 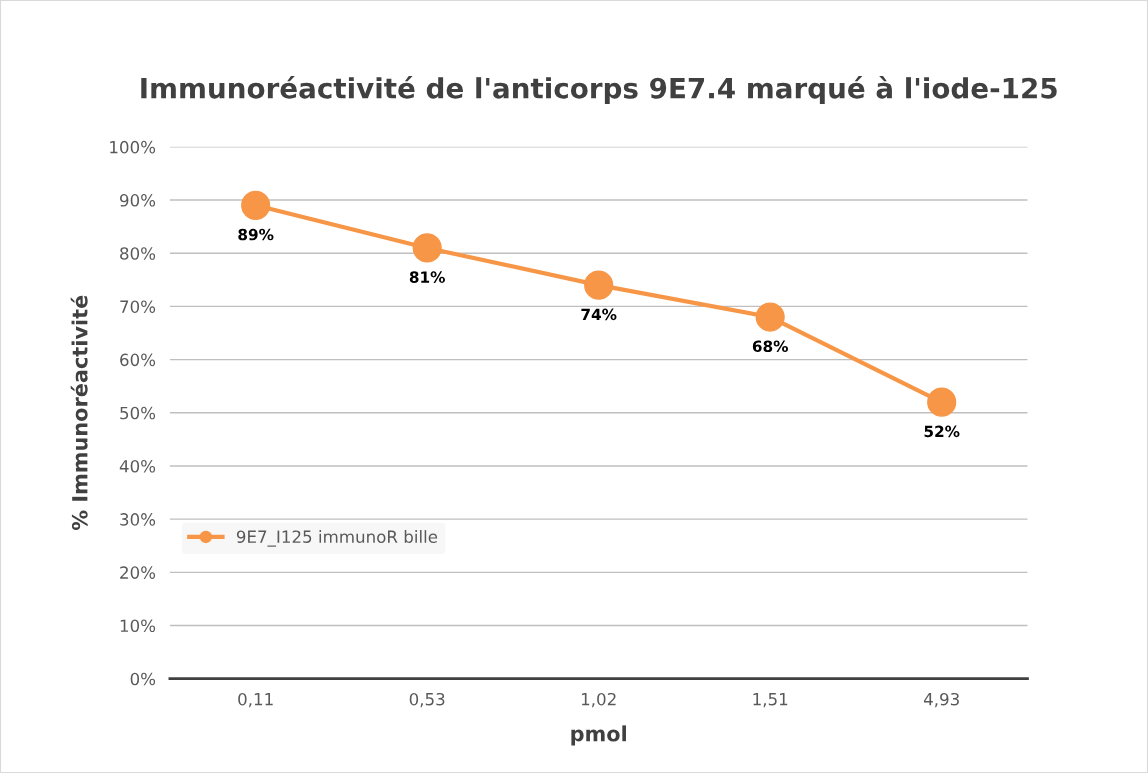 I want to click on x-tick-label: 1,51, so click(x=770, y=700).